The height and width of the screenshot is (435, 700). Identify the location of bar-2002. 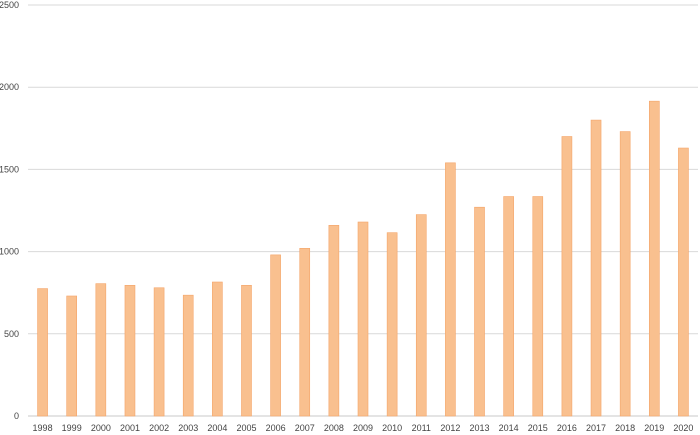
(159, 352).